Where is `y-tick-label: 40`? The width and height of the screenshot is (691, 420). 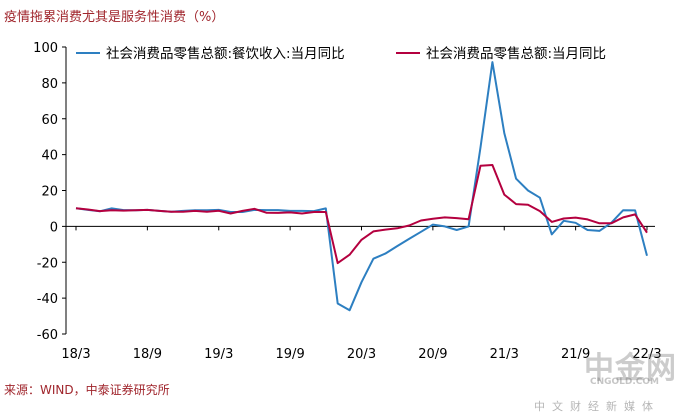
y-tick-label: 40 is located at coordinates (49, 156).